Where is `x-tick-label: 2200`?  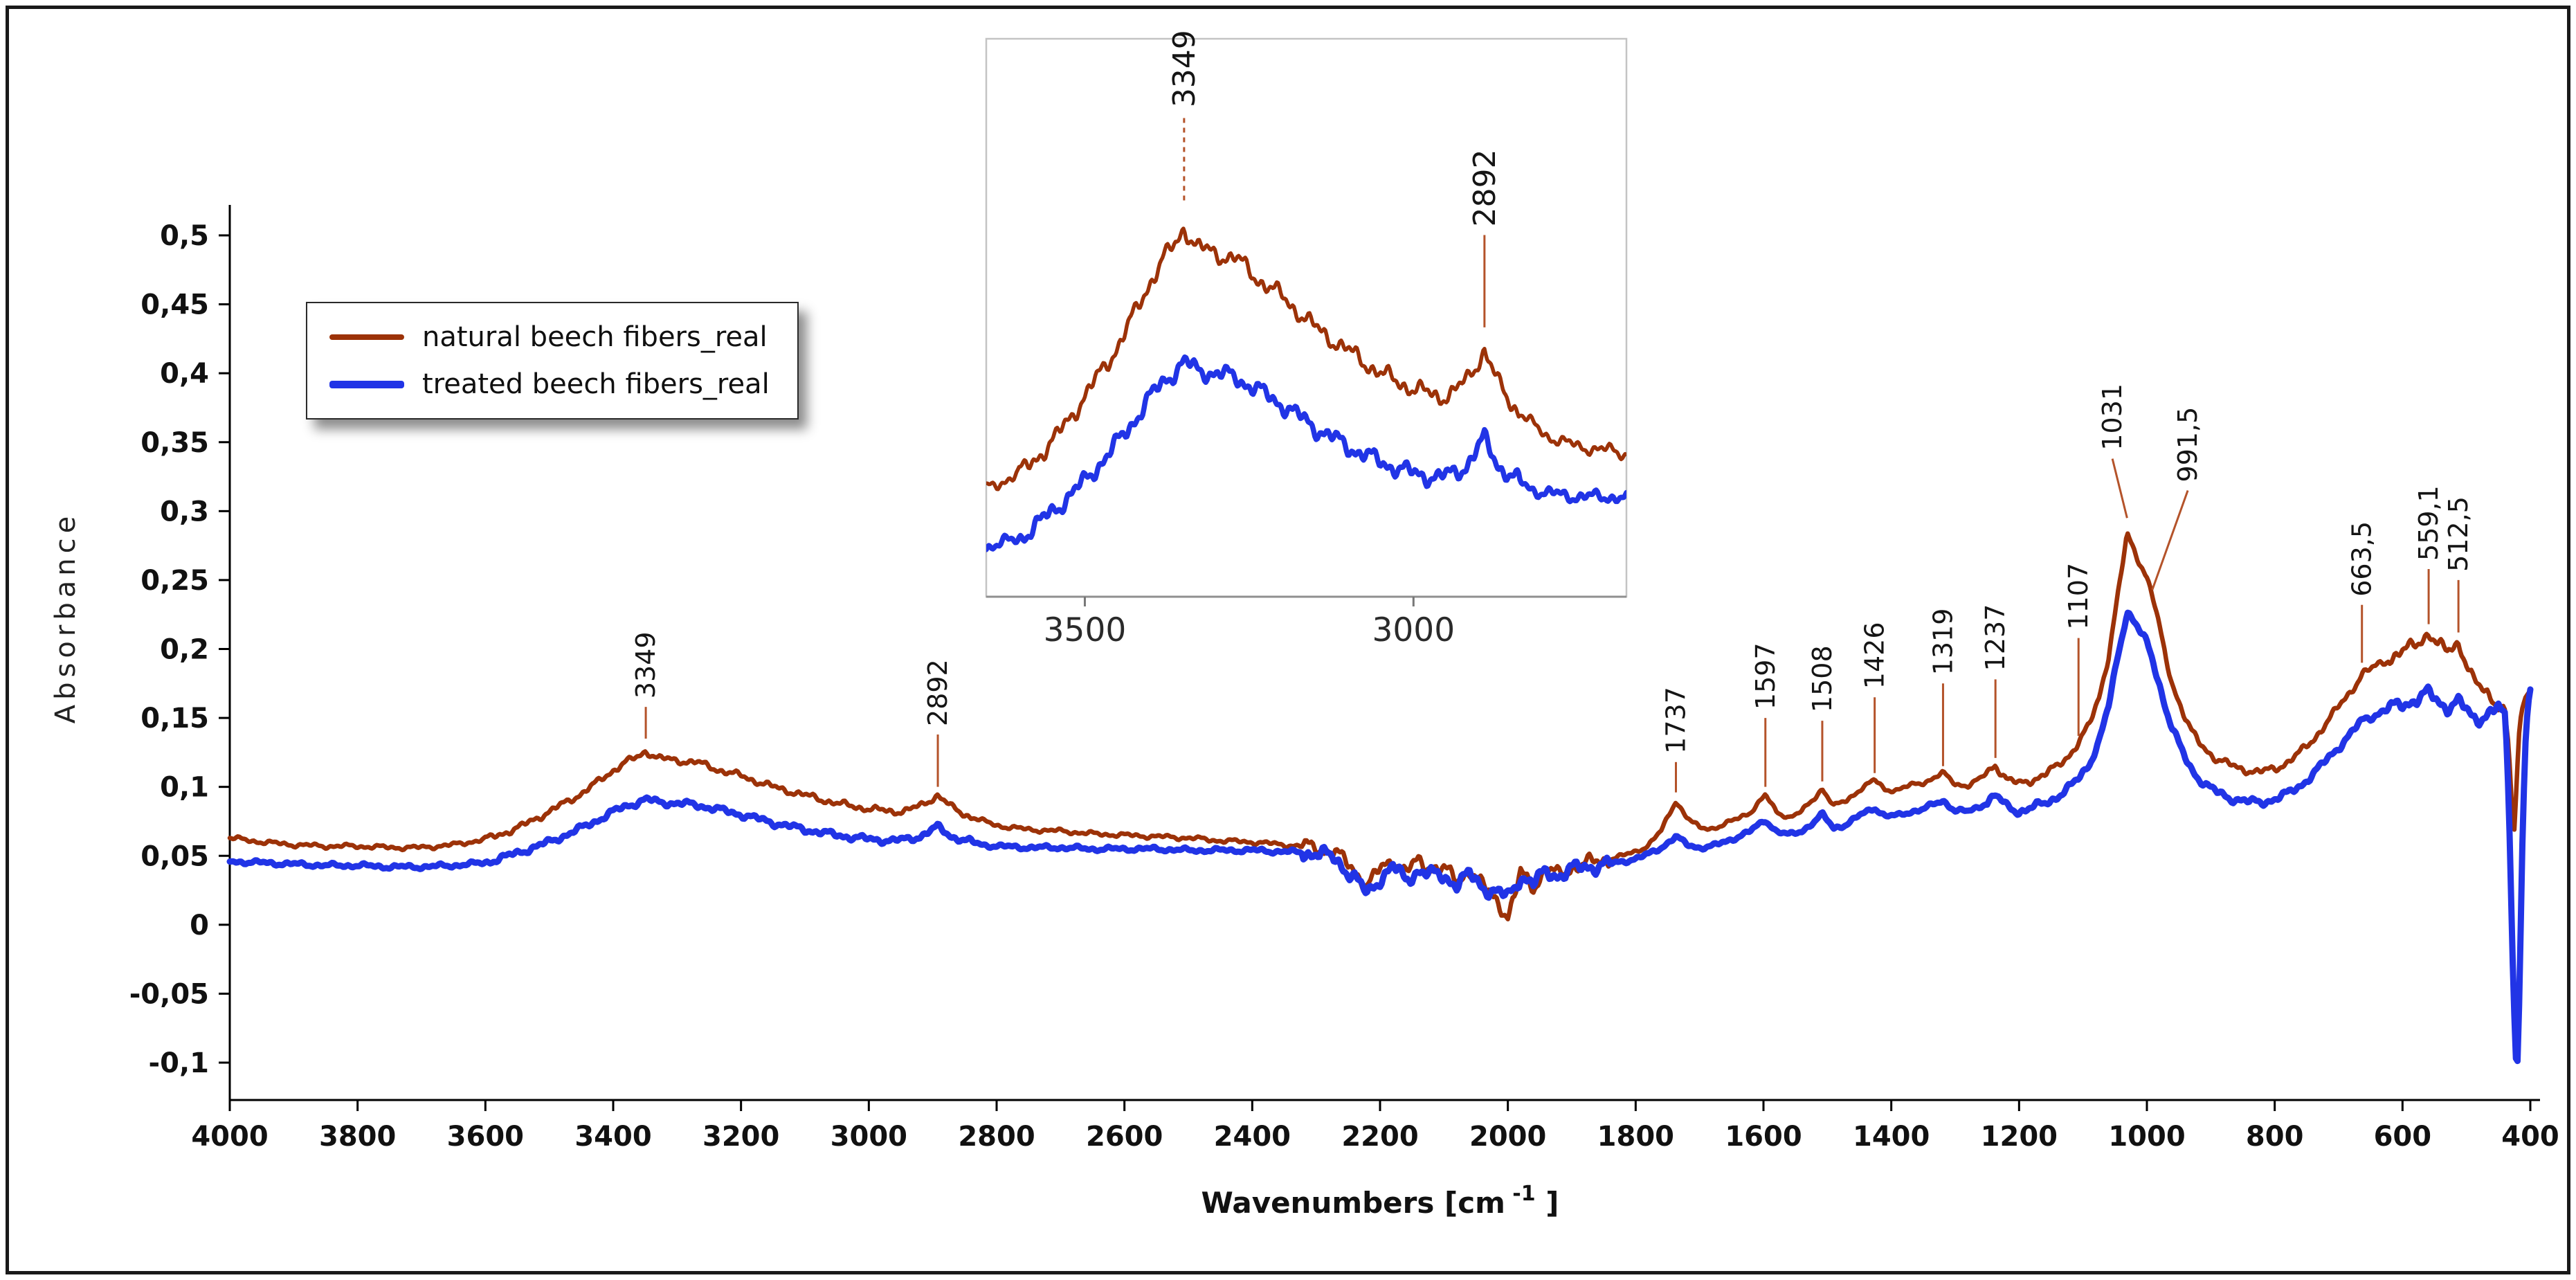 x-tick-label: 2200 is located at coordinates (1379, 1137).